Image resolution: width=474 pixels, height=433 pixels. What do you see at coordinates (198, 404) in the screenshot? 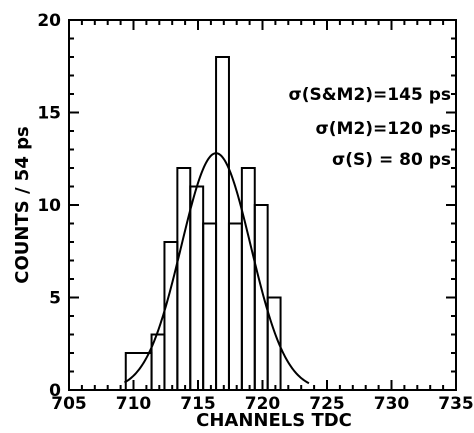
I see `x-tick-label-715: 715` at bounding box center [198, 404].